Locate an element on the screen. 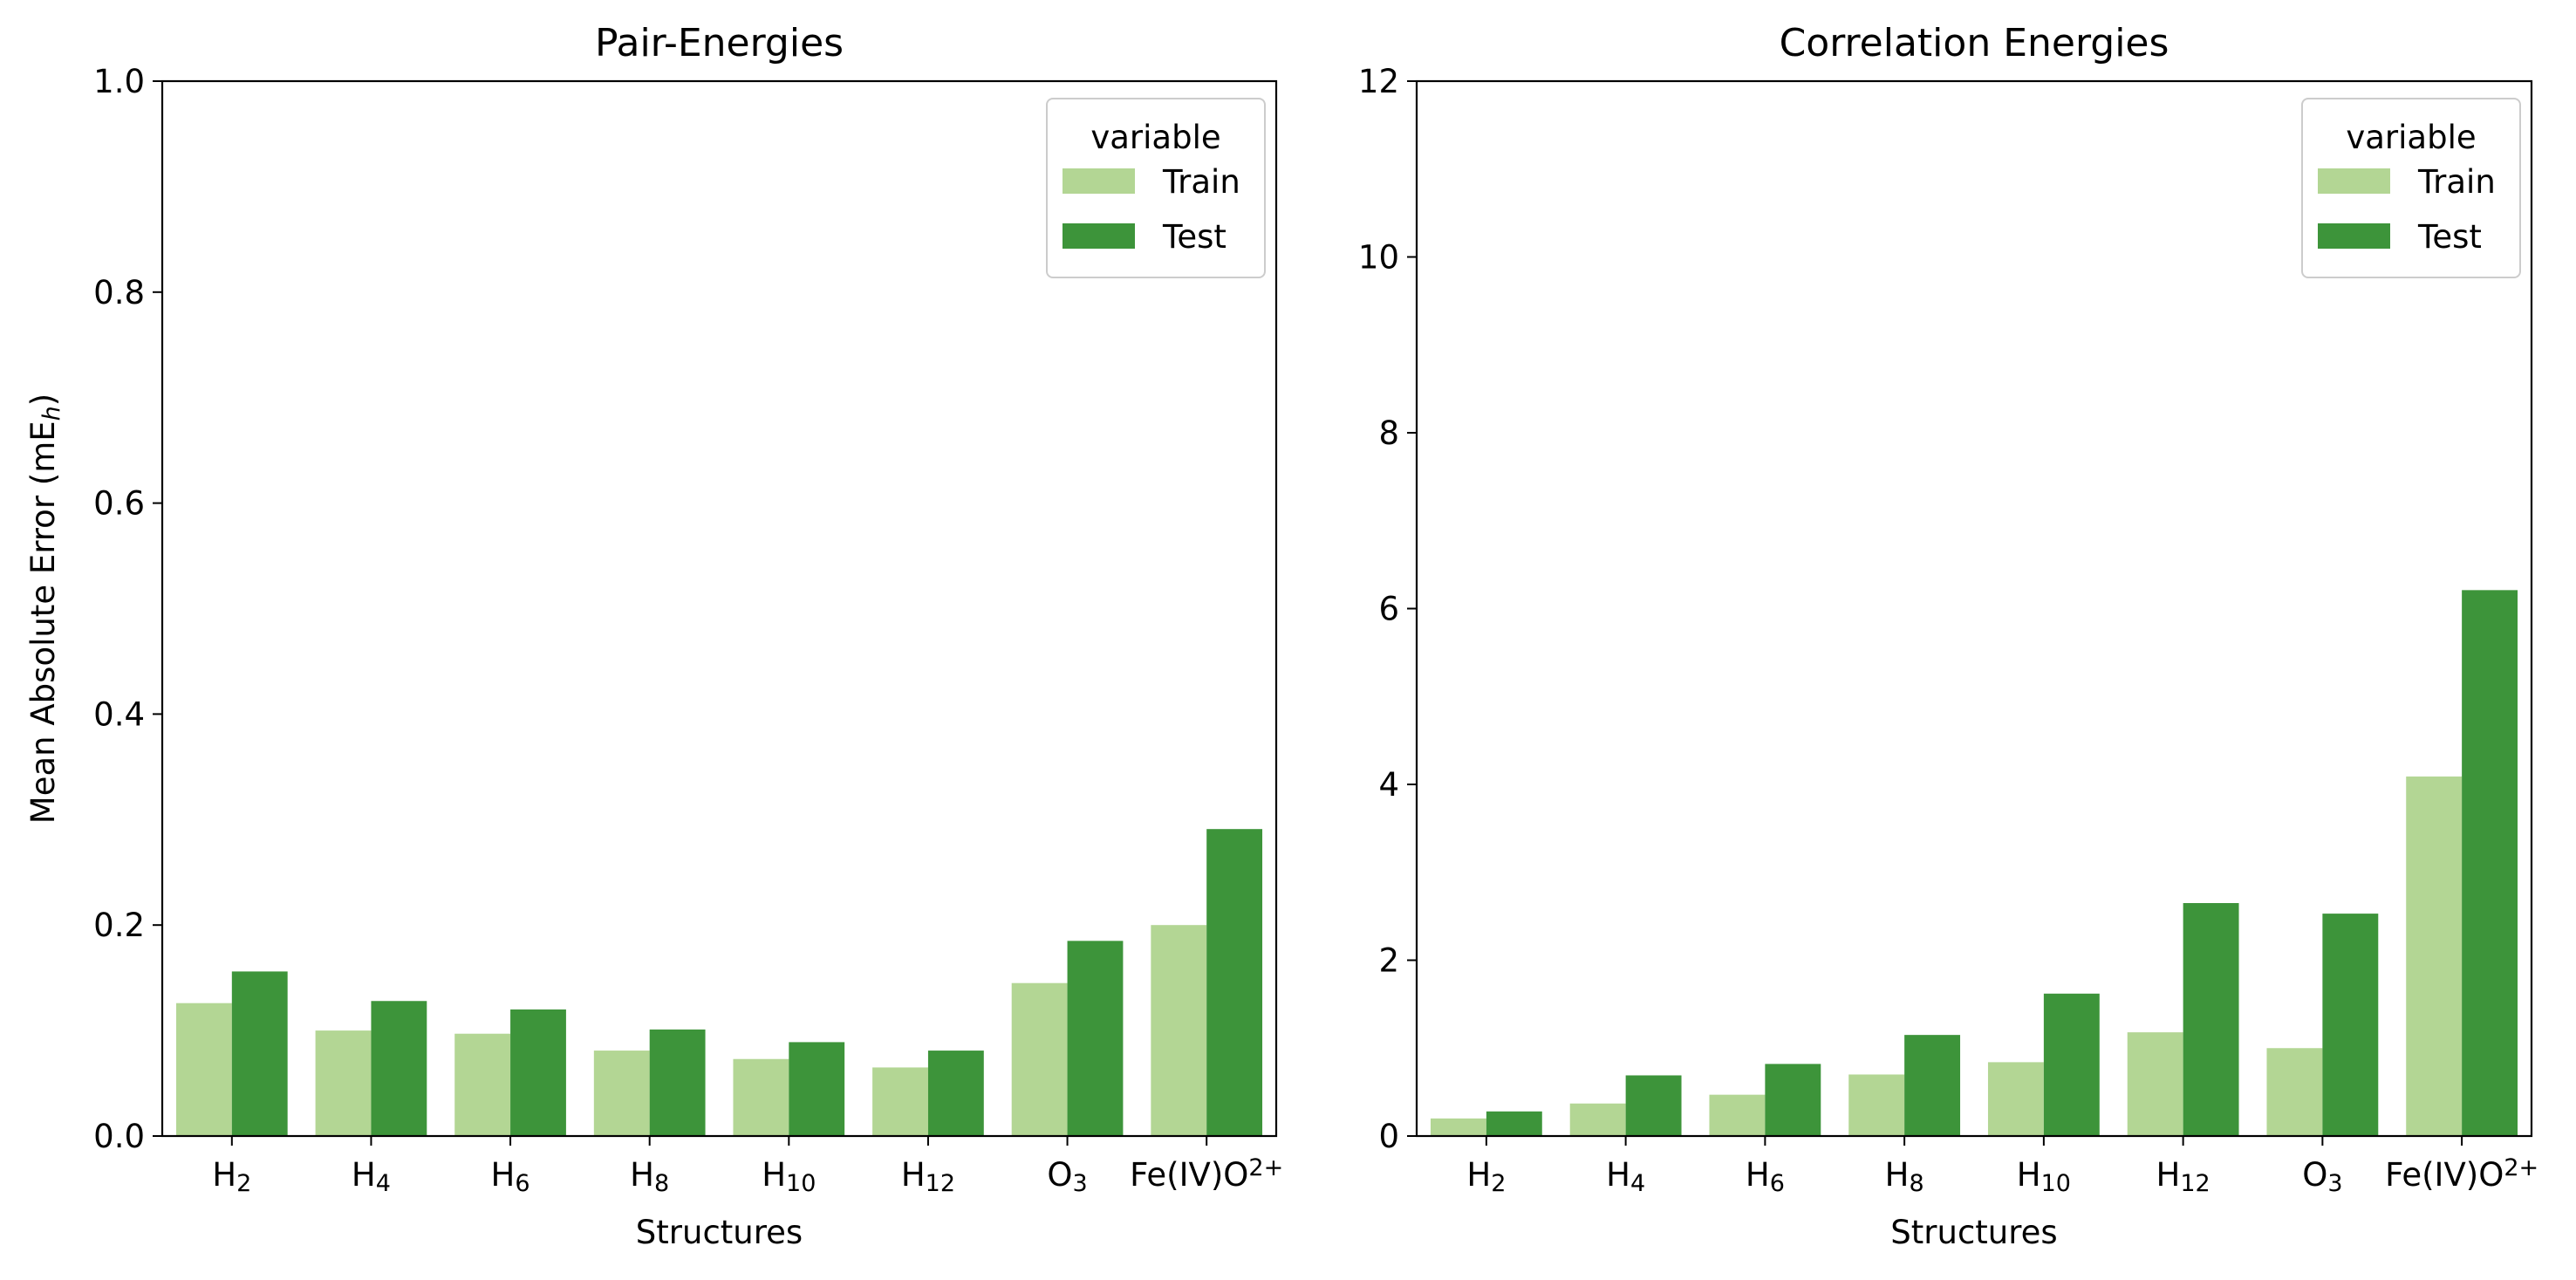  y-tick-label: 1.0 is located at coordinates (119, 81).